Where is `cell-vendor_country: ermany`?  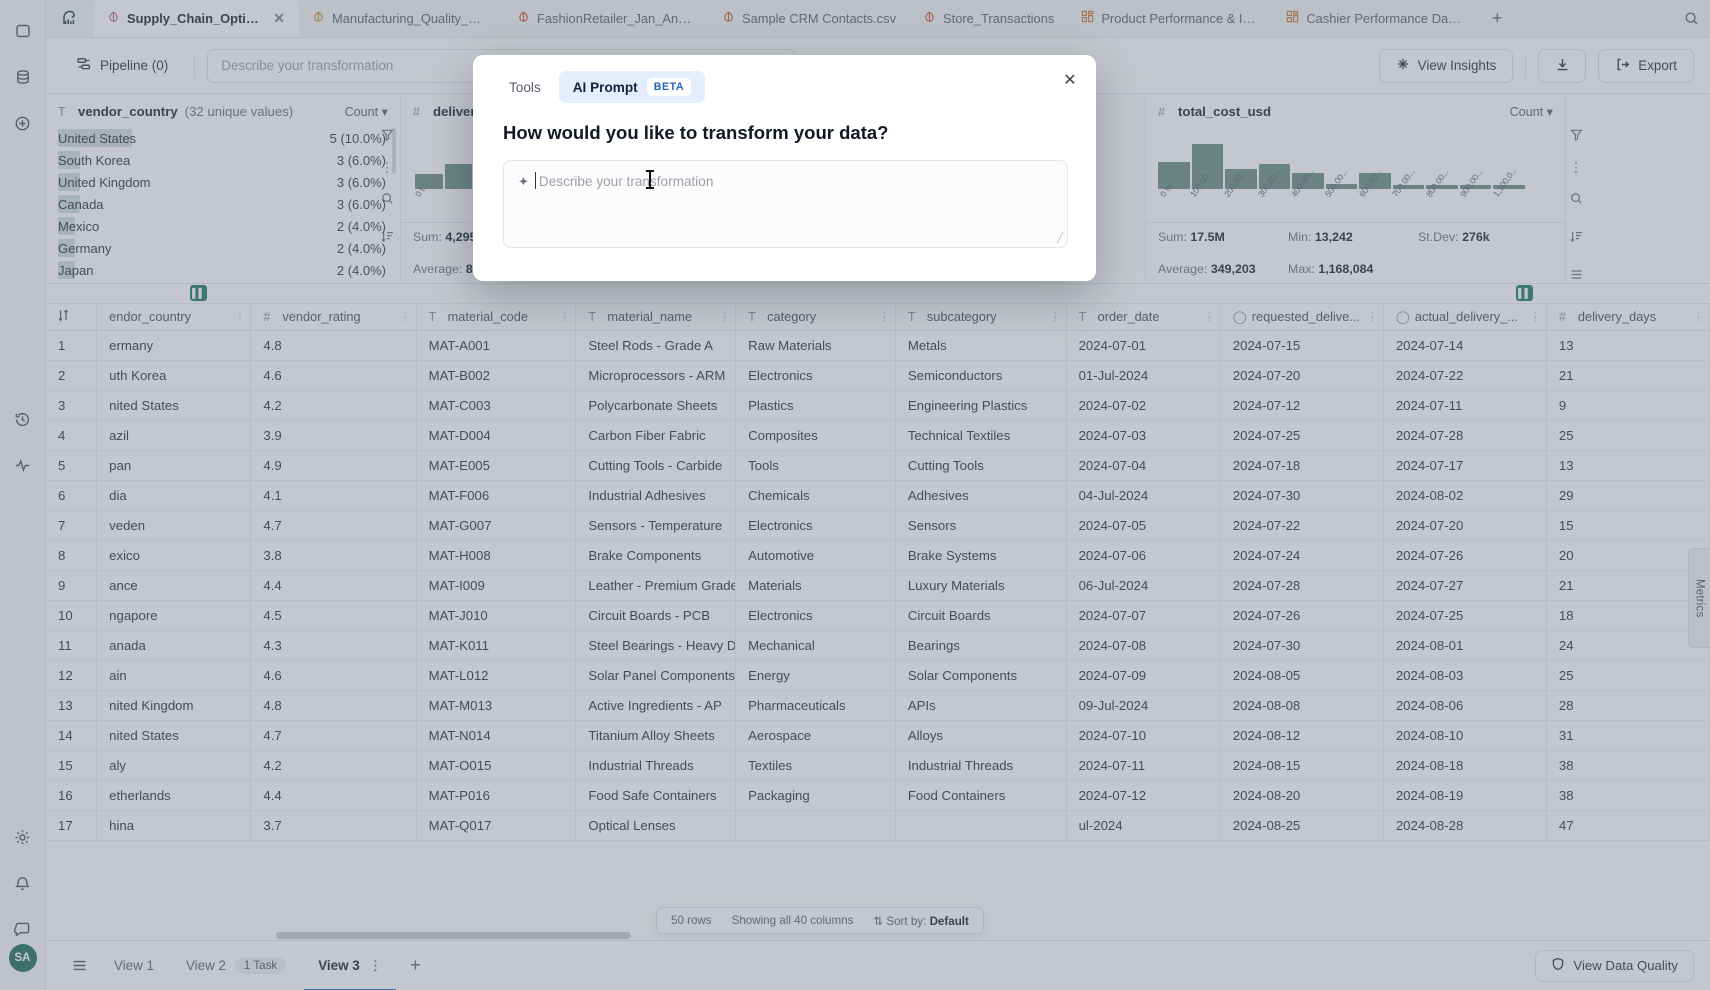
cell-vendor_country: ermany is located at coordinates (174, 345).